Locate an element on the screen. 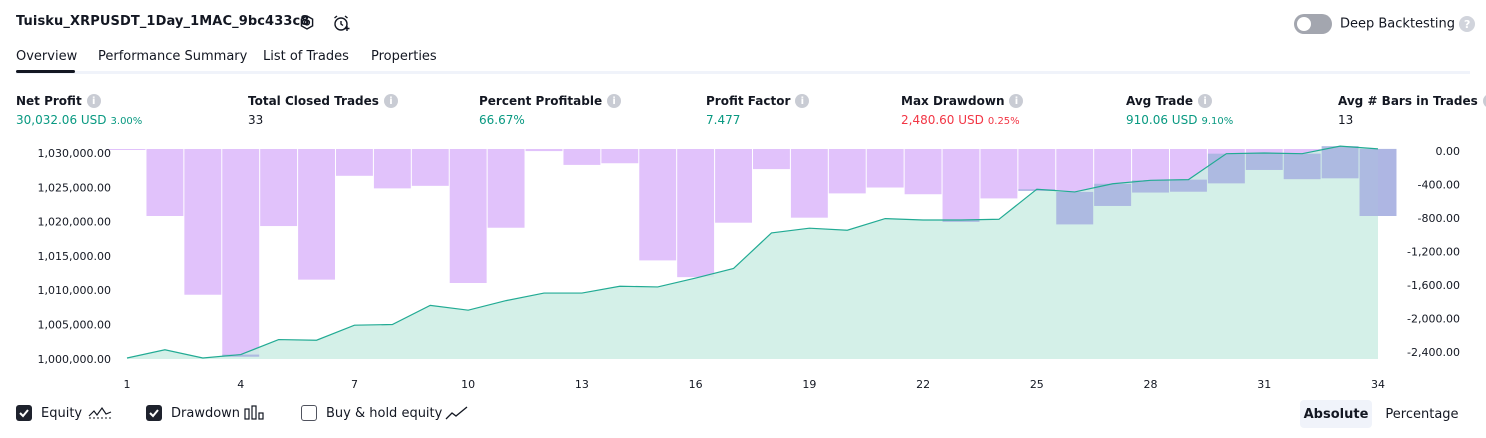  drawdown-checkbox is located at coordinates (154, 413).